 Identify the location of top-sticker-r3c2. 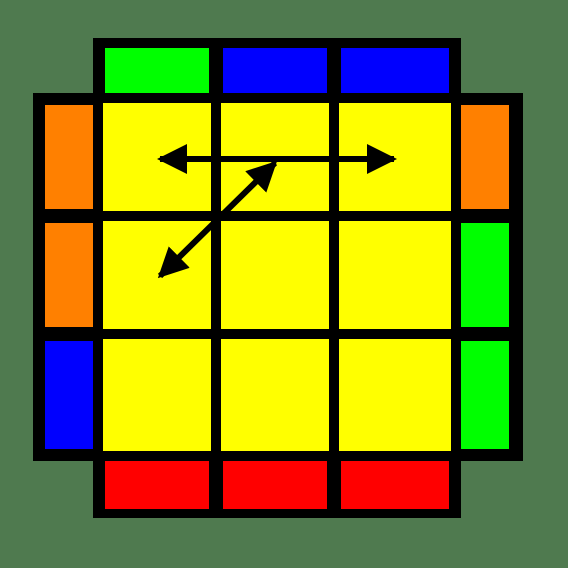
(275, 395).